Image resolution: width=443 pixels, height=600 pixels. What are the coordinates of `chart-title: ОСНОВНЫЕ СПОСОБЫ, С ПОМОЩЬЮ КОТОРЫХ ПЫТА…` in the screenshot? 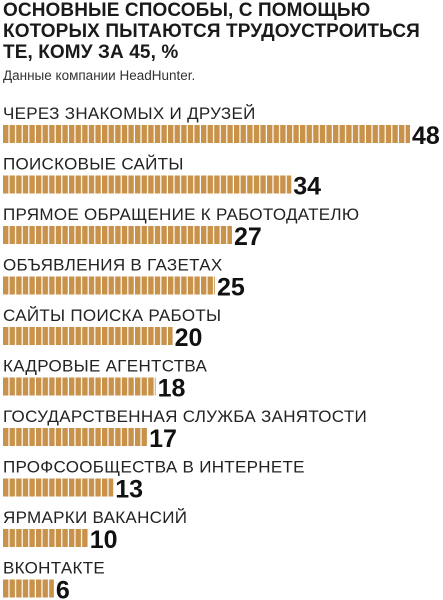 It's located at (211, 31).